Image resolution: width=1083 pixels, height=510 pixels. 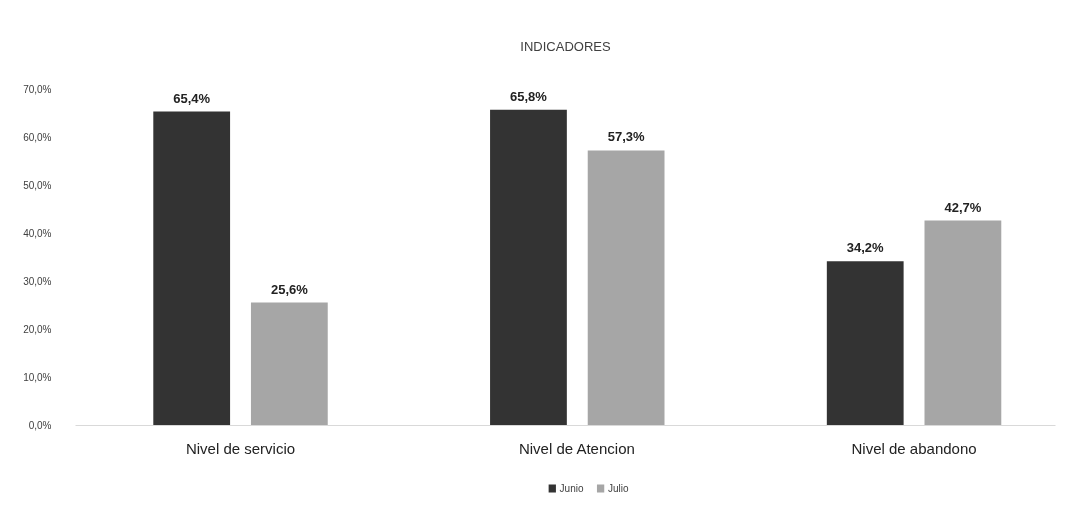 I want to click on y-tick-label: 30,0%, so click(x=37, y=281).